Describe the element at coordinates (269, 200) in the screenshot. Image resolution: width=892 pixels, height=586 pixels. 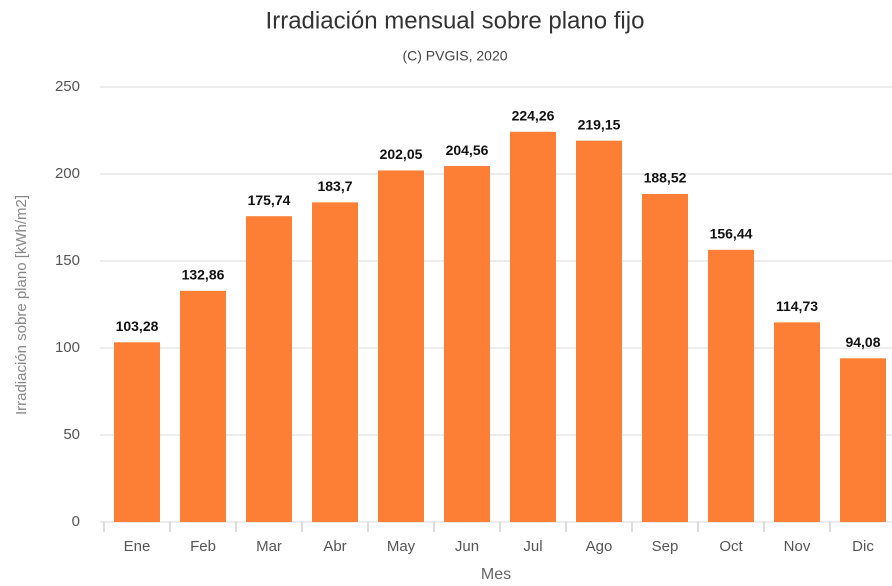
I see `value-label: 175,74` at that location.